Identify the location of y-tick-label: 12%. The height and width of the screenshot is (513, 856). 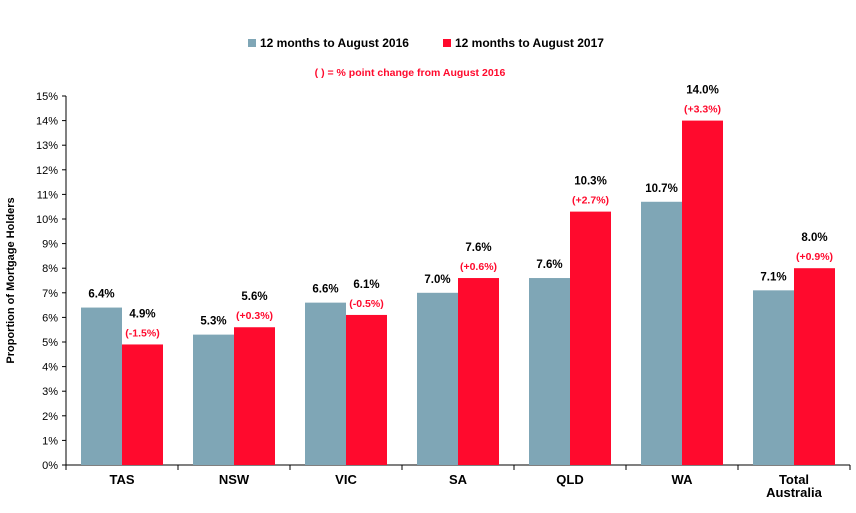
(47, 171).